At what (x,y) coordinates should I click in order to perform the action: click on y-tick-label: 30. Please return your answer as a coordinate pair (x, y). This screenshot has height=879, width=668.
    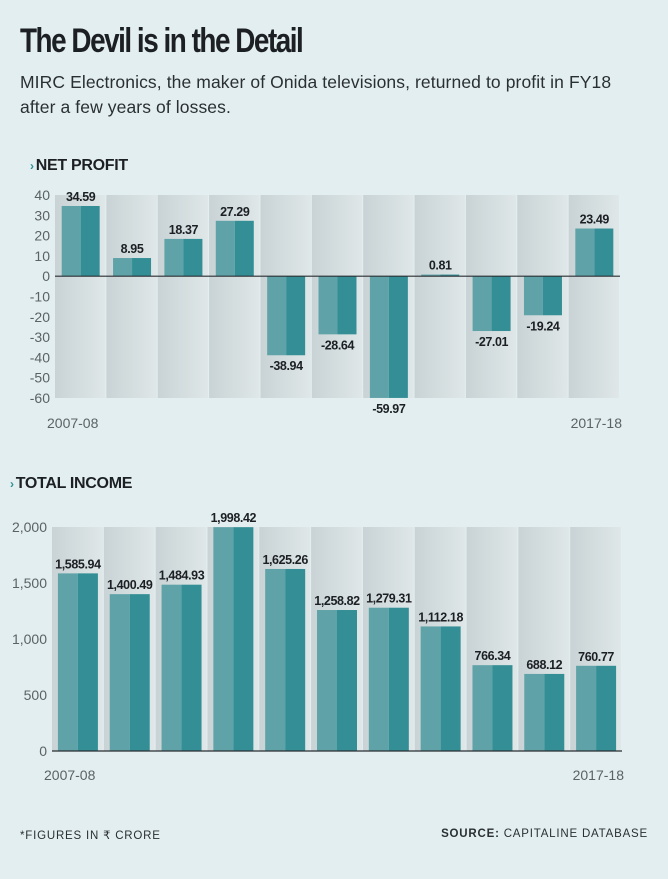
    Looking at the image, I should click on (42, 215).